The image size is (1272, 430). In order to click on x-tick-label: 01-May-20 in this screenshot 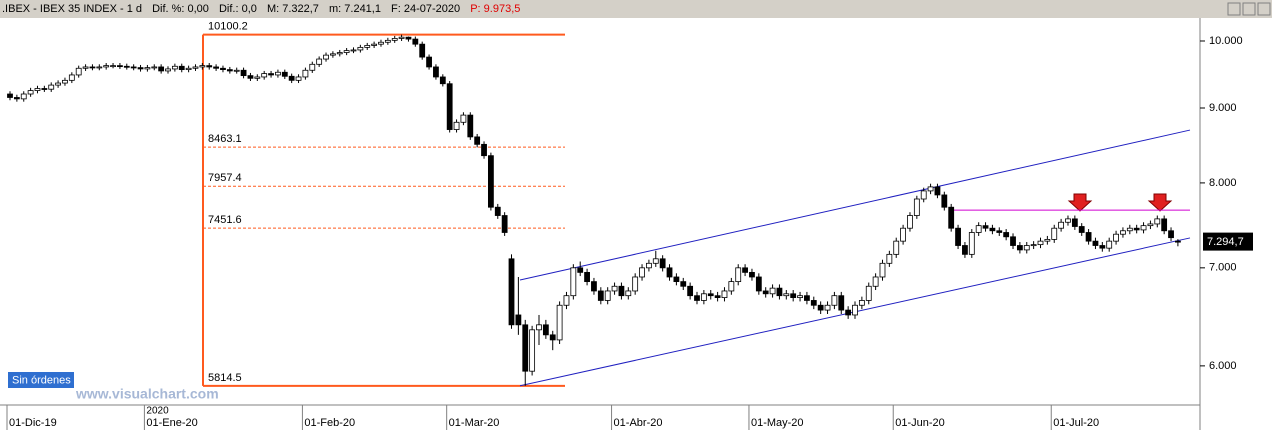, I will do `click(777, 423)`.